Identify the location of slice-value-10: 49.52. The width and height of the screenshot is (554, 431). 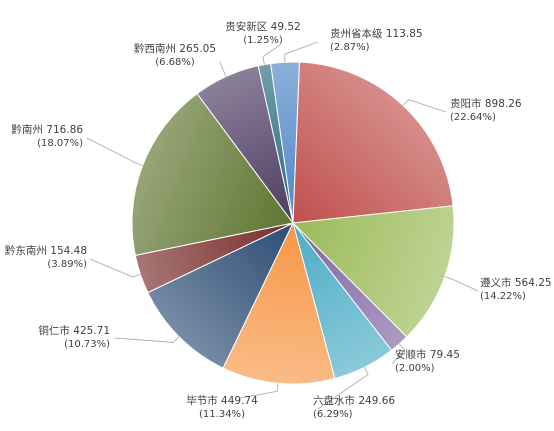
(283, 27).